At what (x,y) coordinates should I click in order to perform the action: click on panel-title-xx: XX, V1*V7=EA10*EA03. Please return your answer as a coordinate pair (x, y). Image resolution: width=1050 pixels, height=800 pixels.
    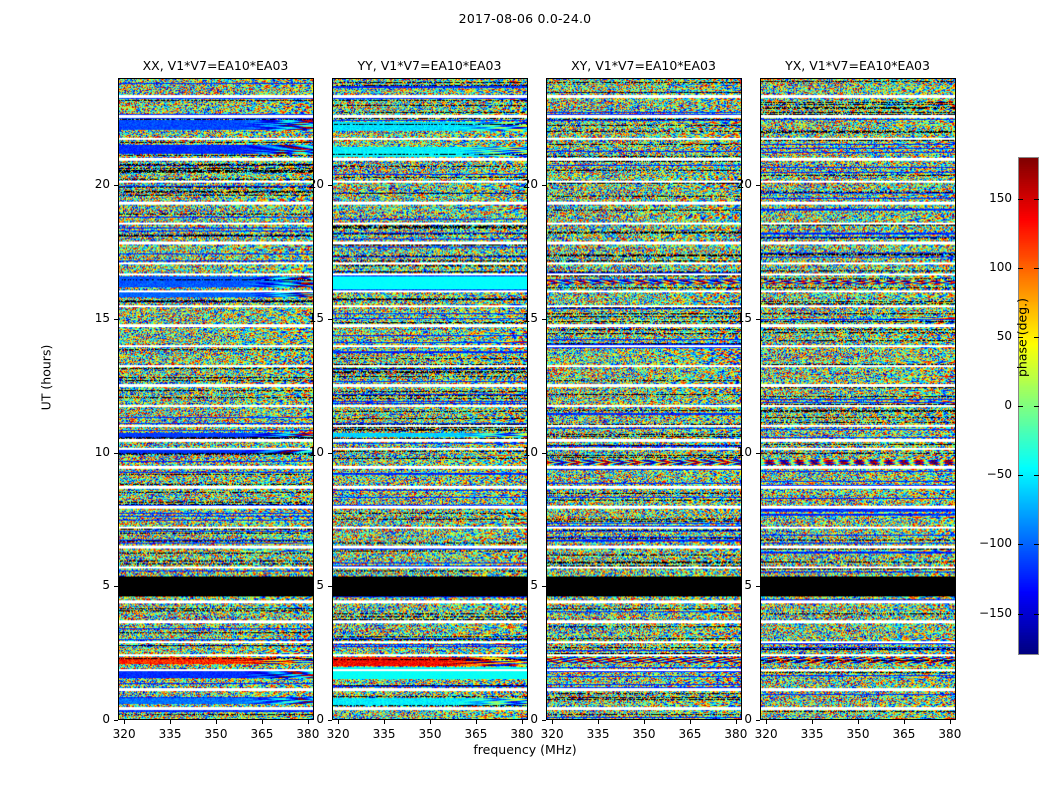
    Looking at the image, I should click on (215, 65).